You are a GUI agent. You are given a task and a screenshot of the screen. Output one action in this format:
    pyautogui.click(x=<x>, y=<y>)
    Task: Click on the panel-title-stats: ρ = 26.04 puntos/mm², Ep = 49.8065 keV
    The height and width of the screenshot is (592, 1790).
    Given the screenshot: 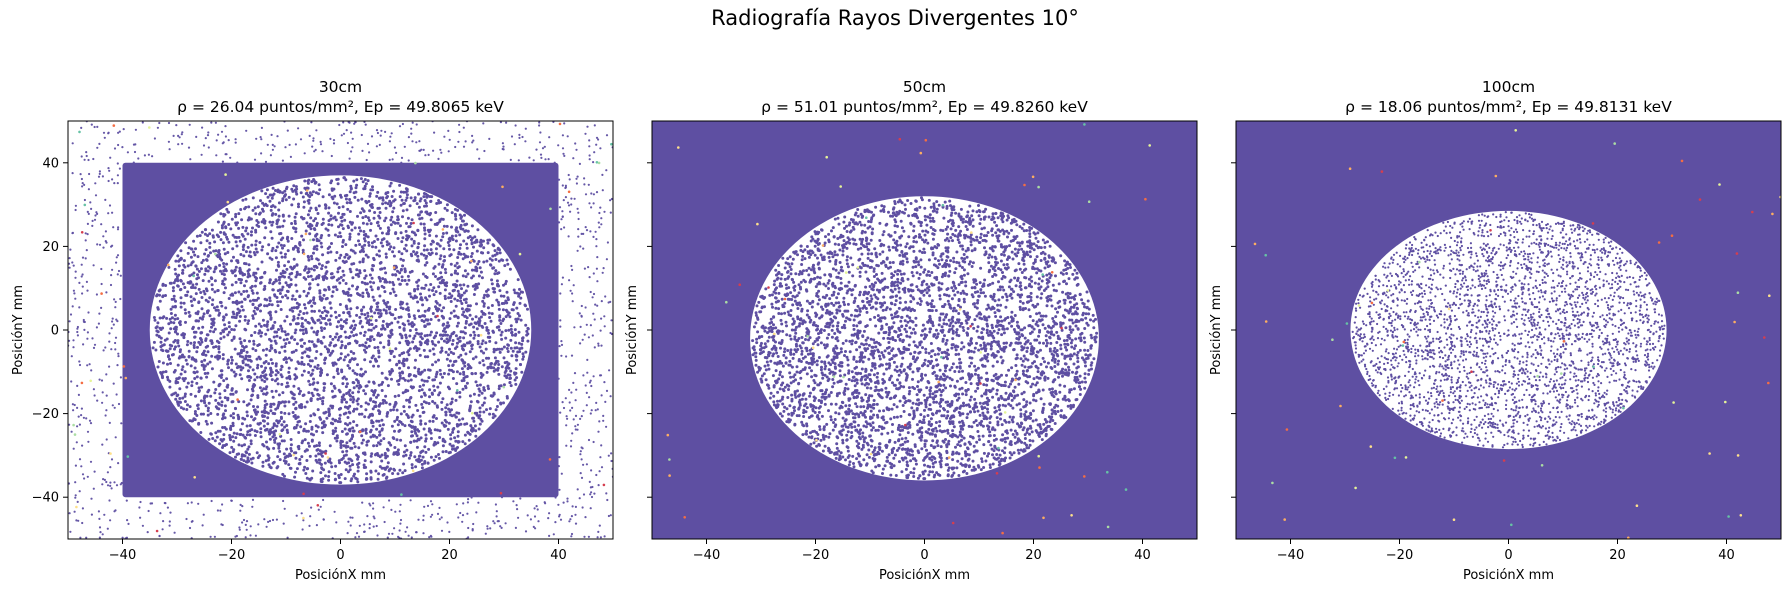 What is the action you would take?
    pyautogui.click(x=340, y=107)
    